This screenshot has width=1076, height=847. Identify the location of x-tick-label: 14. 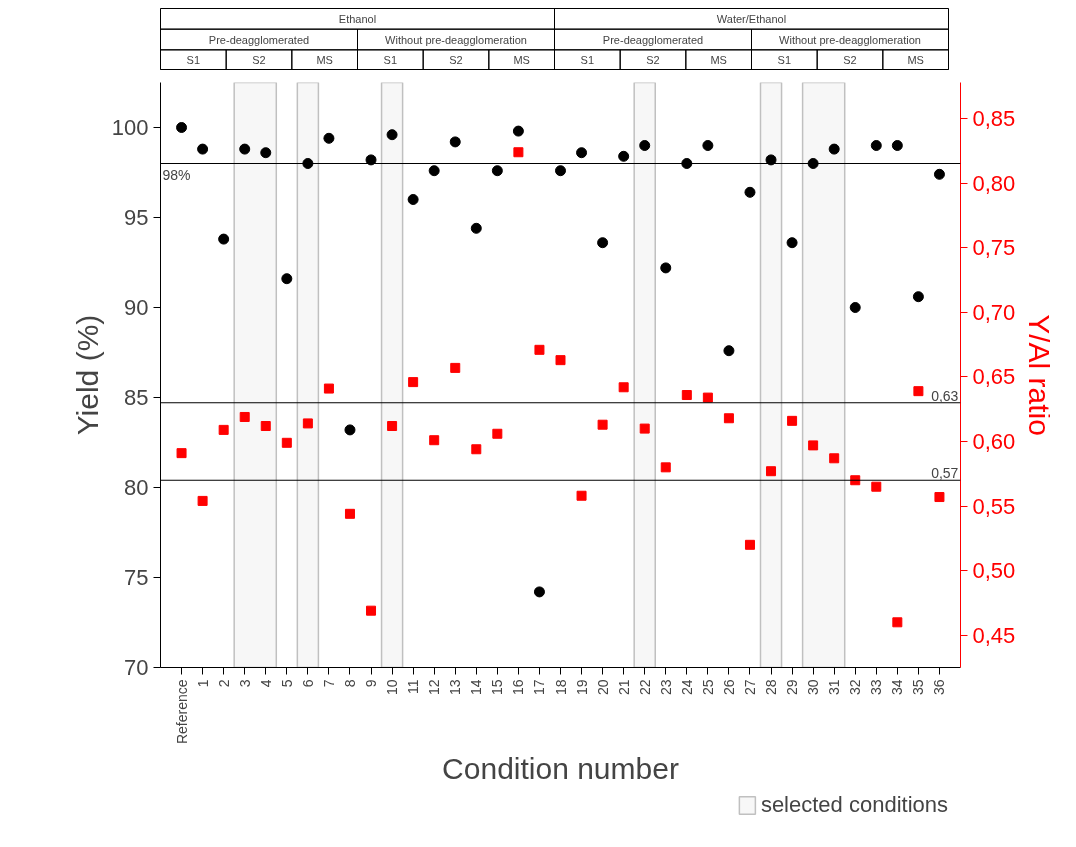
(476, 687).